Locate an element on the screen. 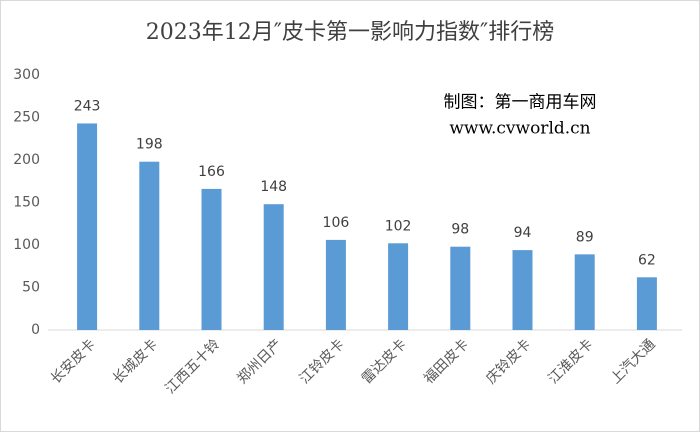  data-label: 102 is located at coordinates (398, 226).